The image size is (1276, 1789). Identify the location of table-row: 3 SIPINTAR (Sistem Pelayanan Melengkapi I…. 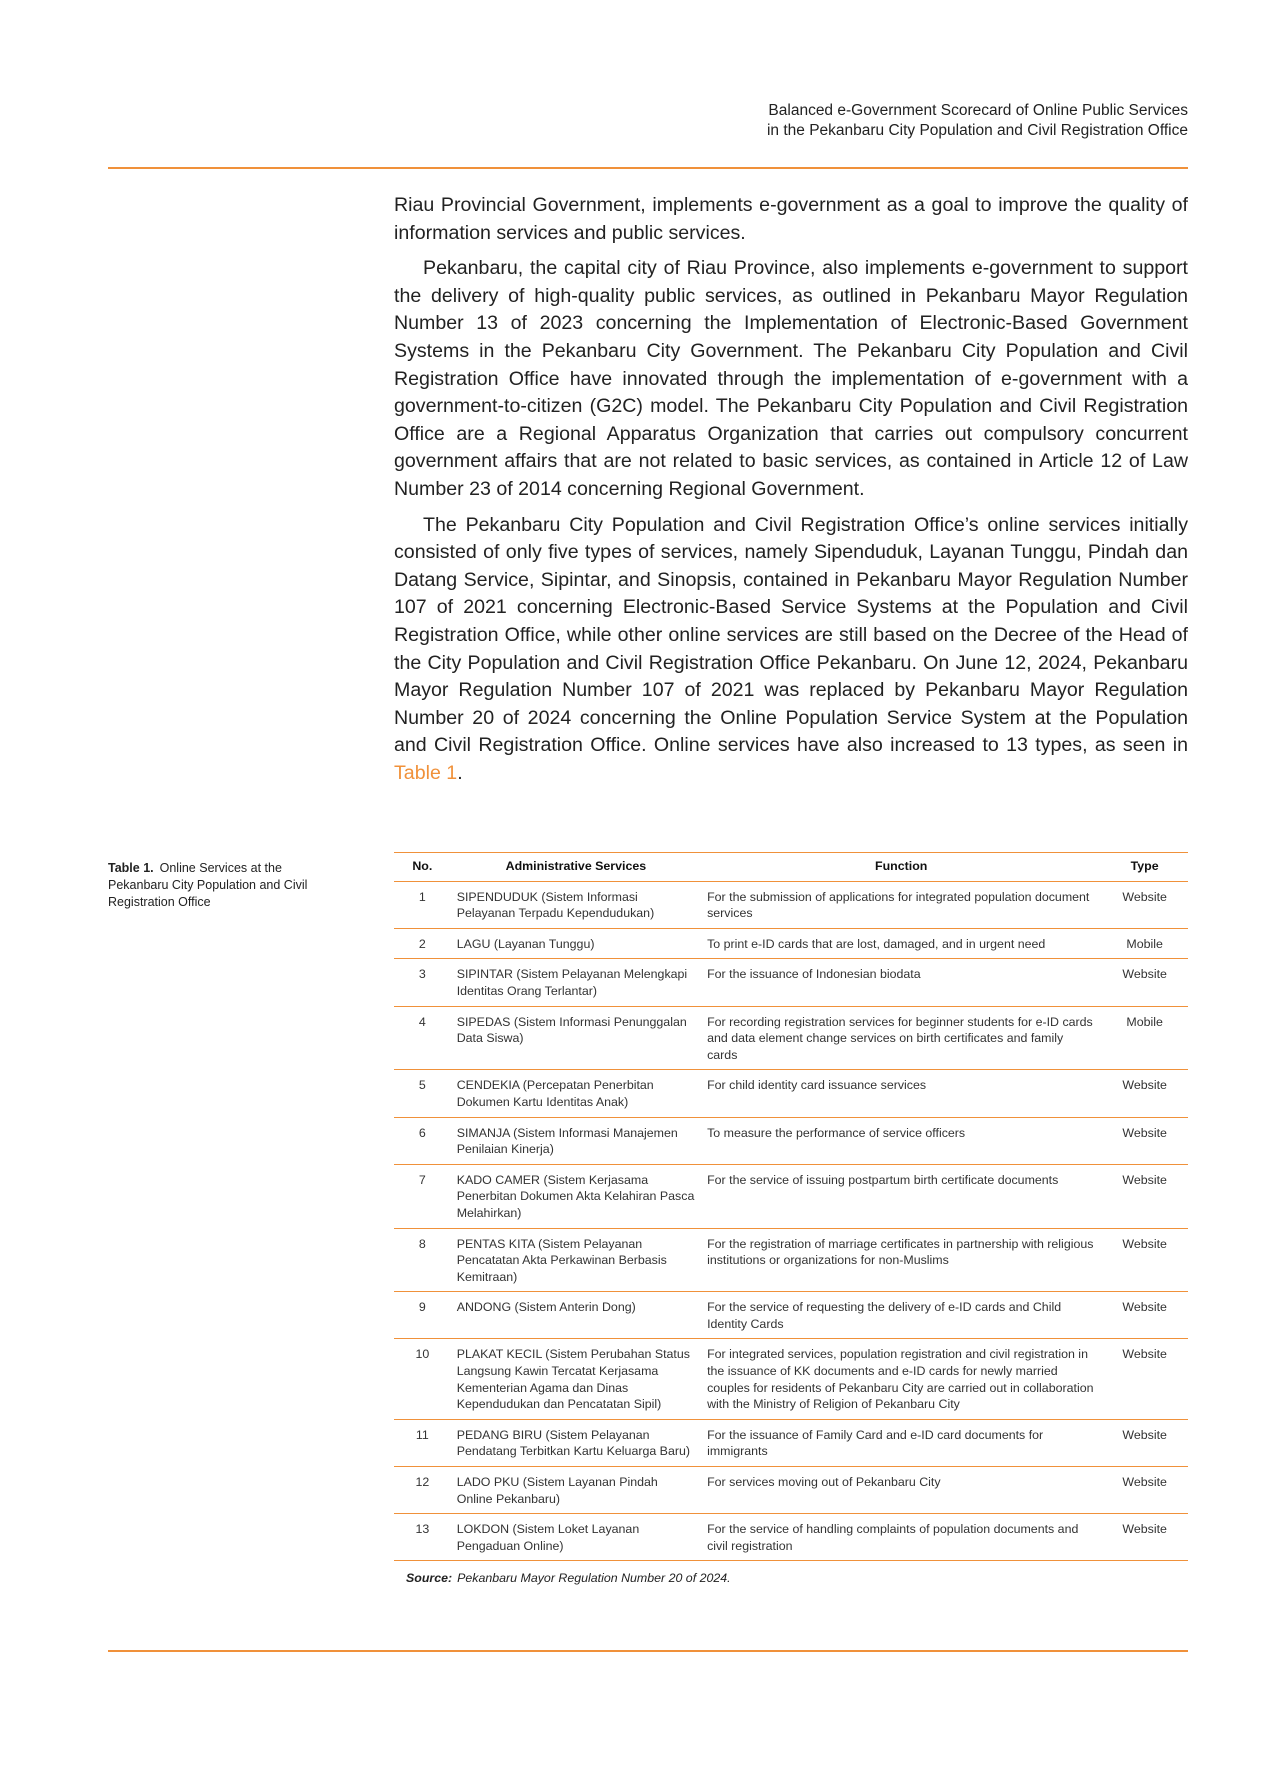
(791, 982).